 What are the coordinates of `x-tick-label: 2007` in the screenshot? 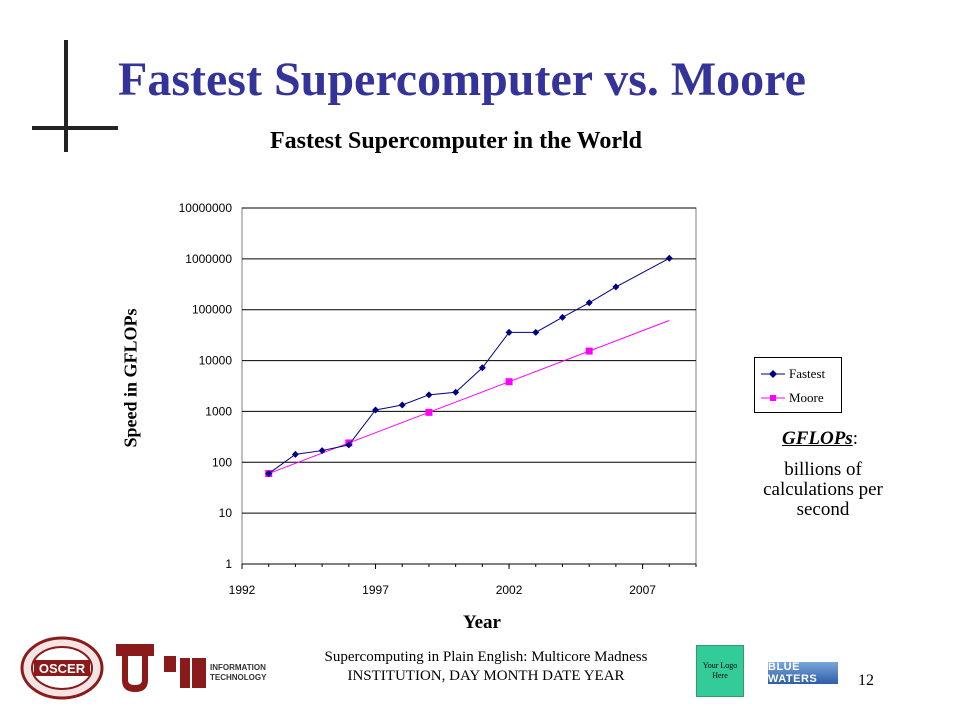 It's located at (642, 590).